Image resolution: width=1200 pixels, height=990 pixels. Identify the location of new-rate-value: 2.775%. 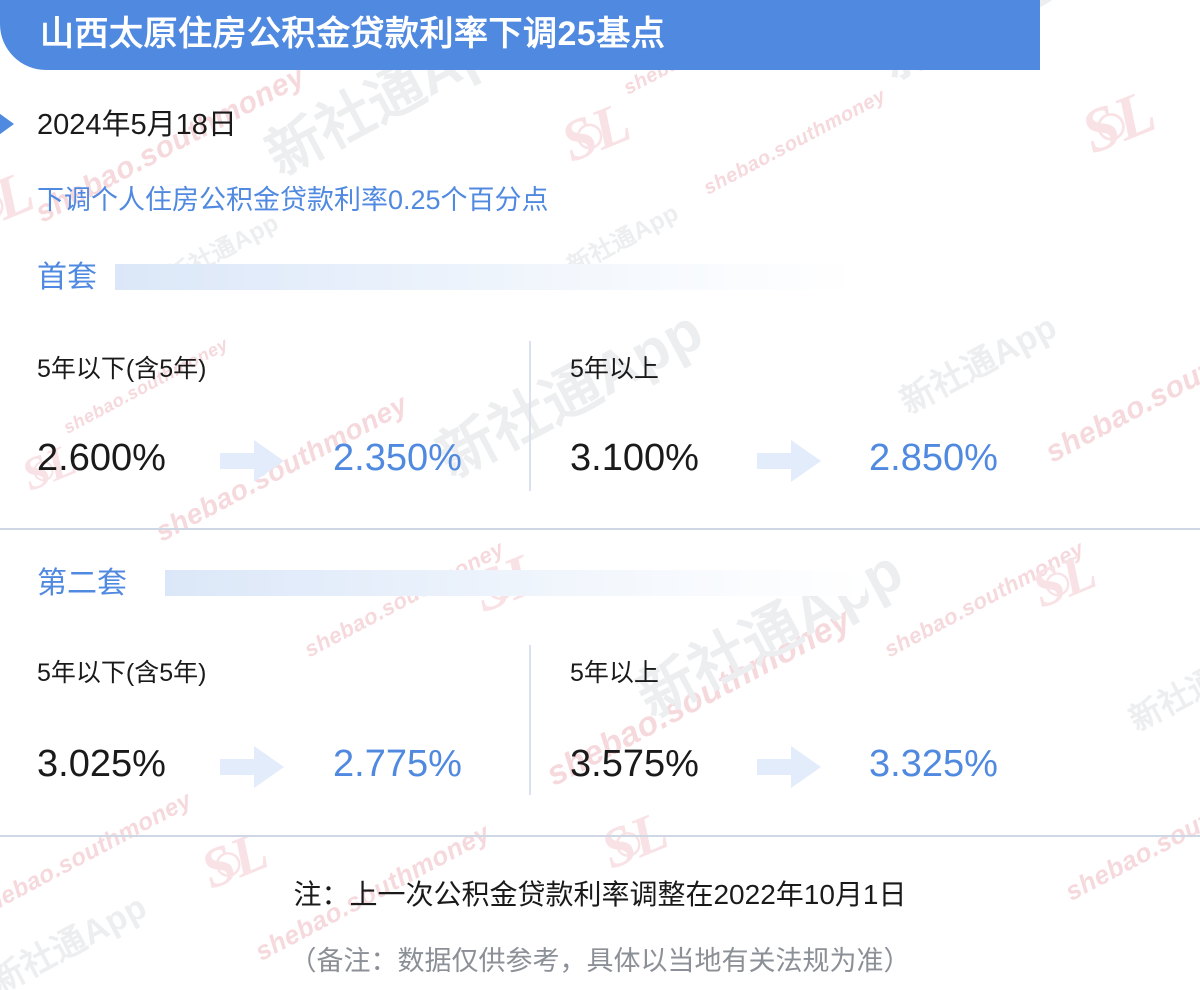
(397, 764).